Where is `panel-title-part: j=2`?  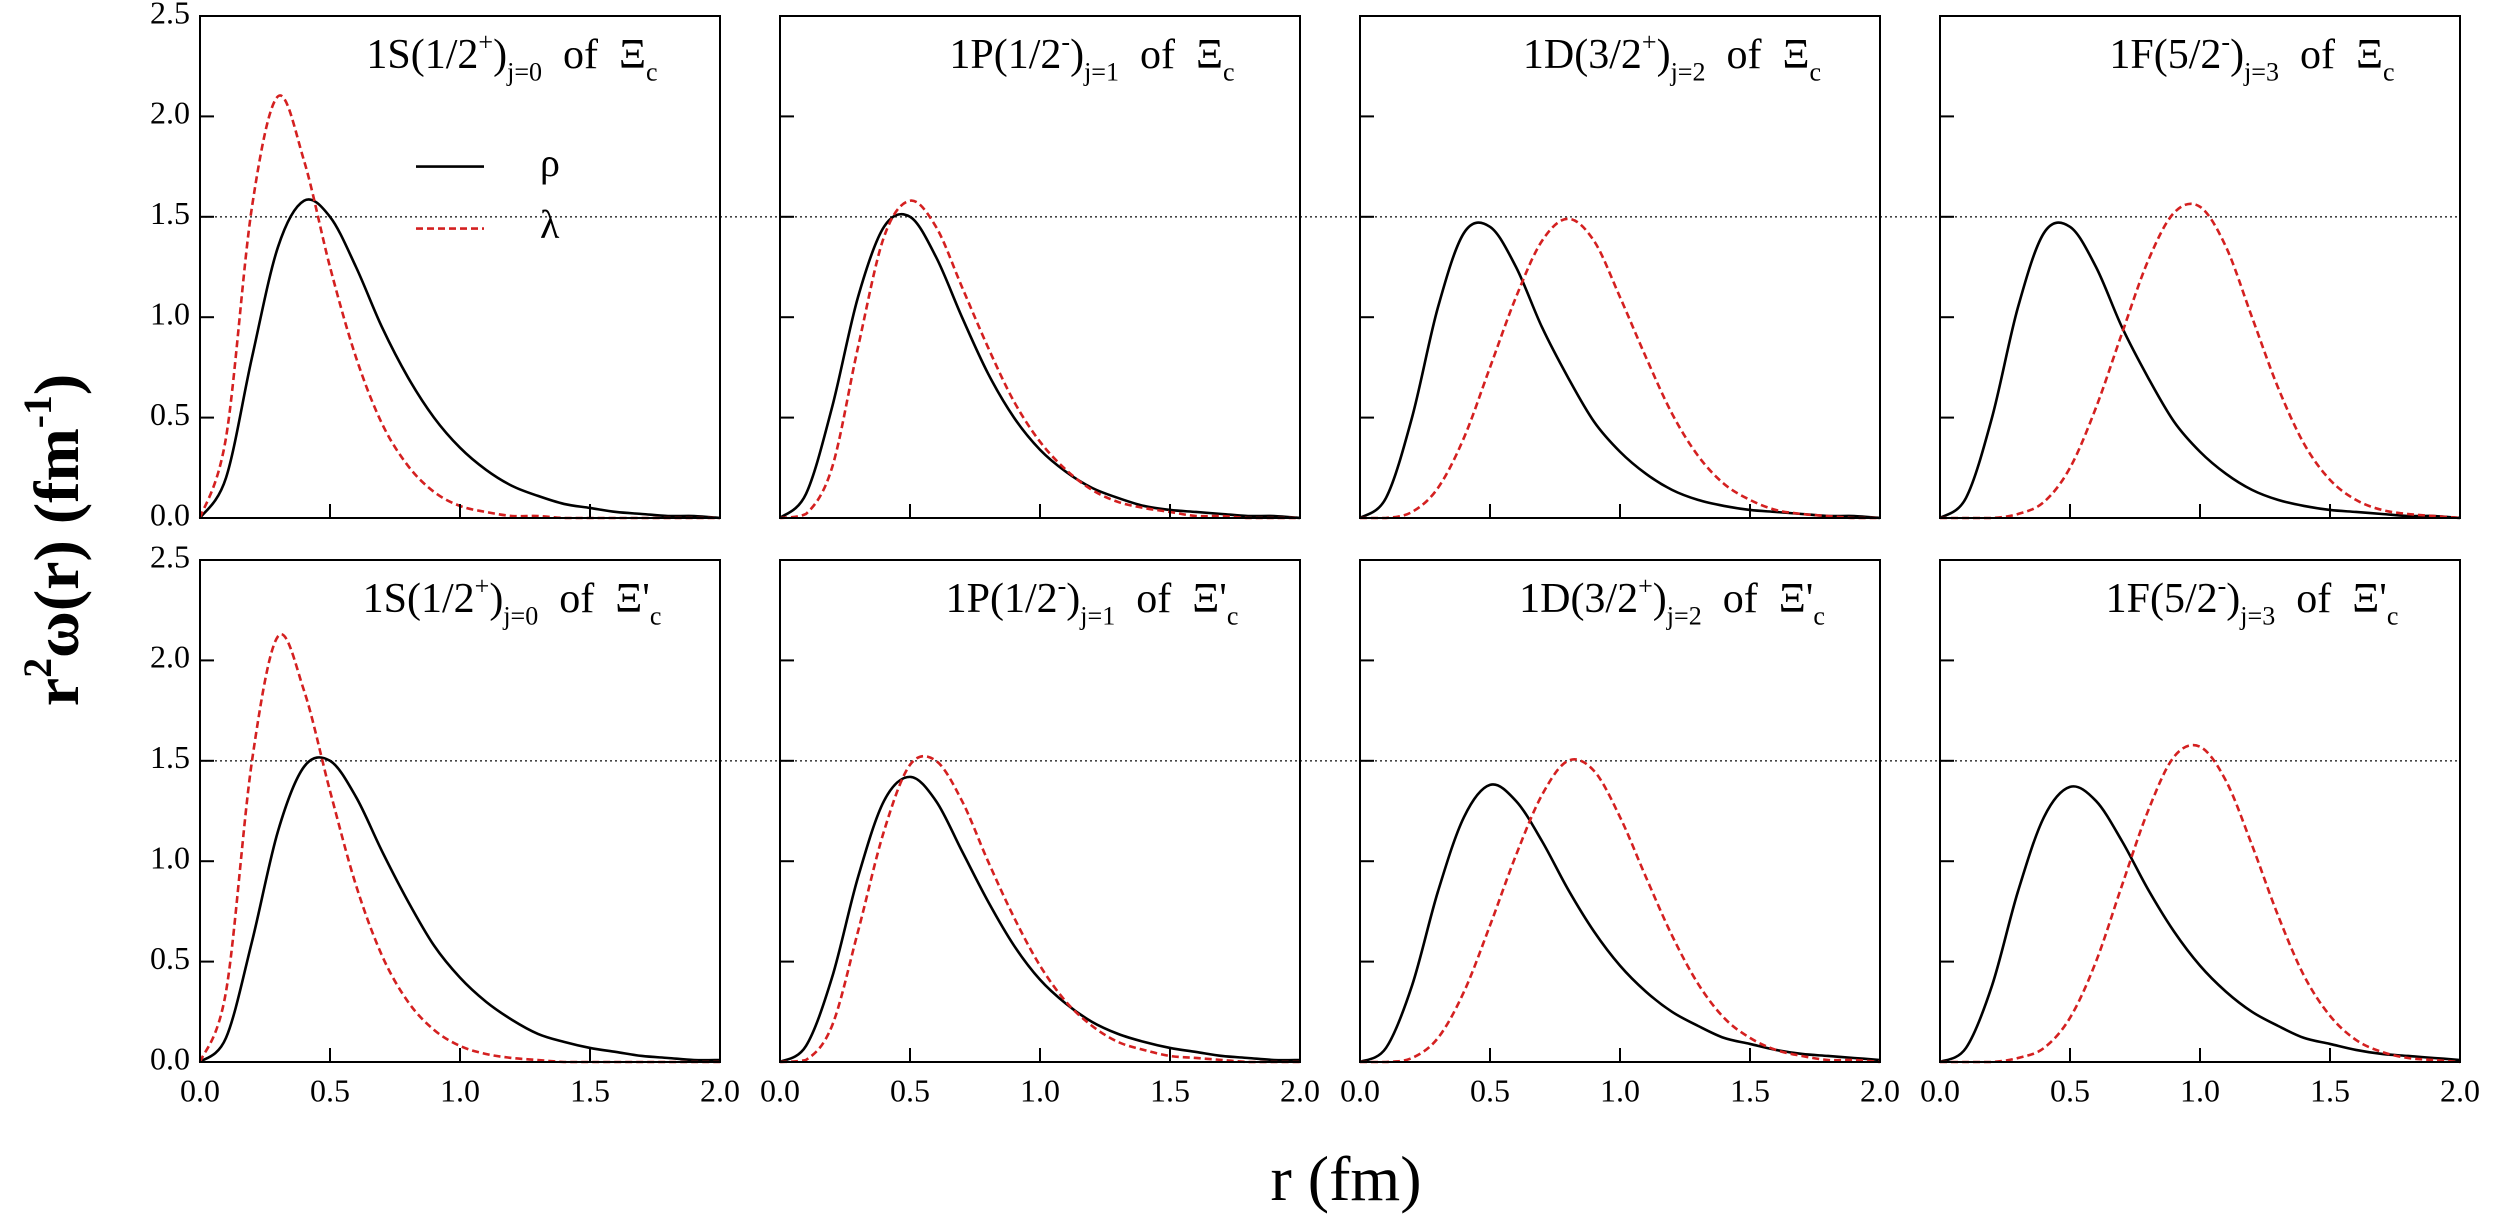
panel-title-part: j=2 is located at coordinates (1684, 616).